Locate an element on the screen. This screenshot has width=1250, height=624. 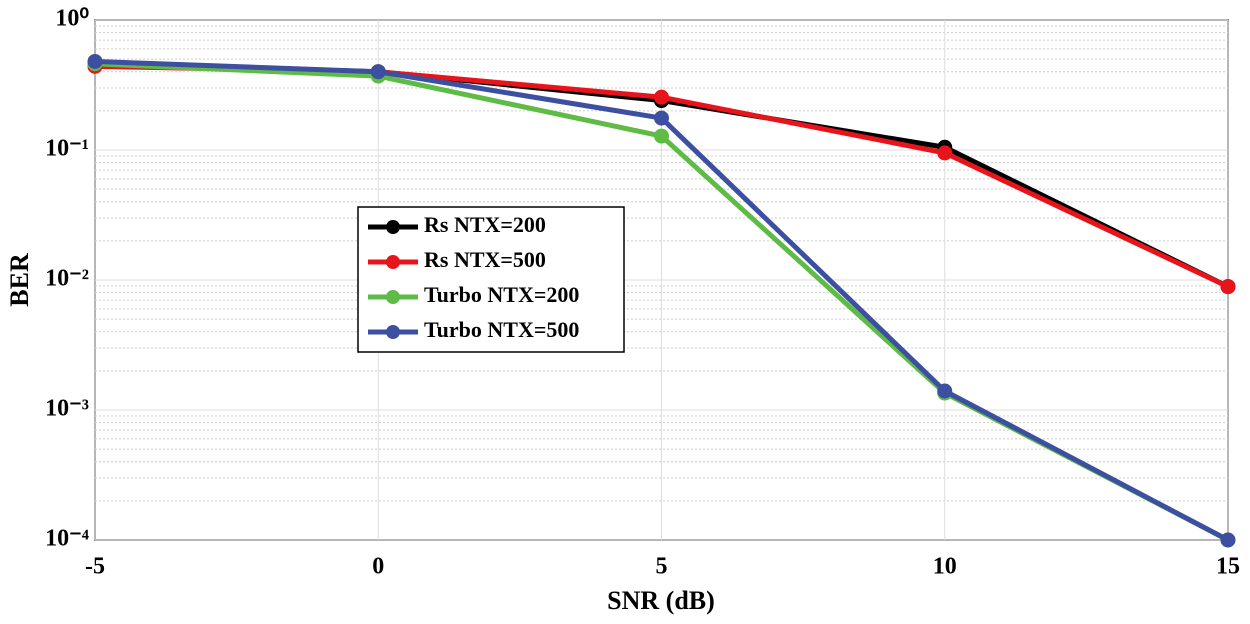
y-tick-label: 10⁻⁴ is located at coordinates (67, 539).